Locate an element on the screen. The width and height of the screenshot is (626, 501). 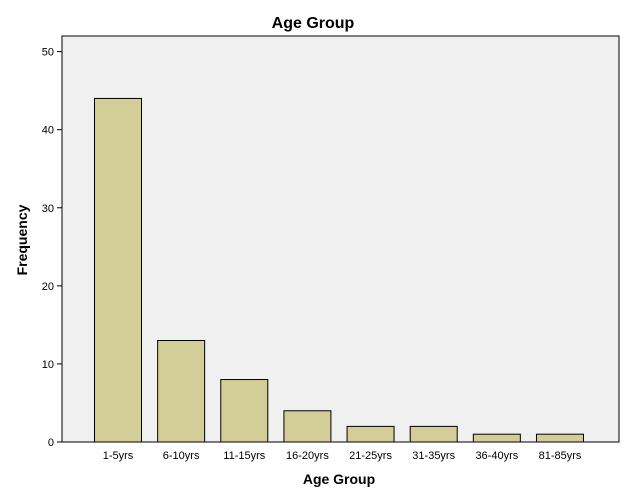
bar-6-10yrs is located at coordinates (181, 391).